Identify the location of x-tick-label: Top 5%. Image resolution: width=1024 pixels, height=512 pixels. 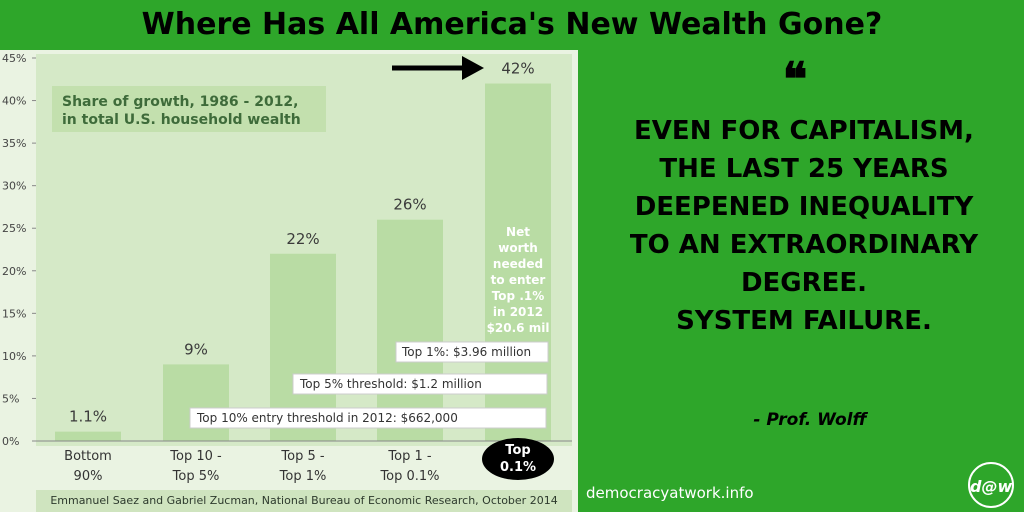
(196, 476).